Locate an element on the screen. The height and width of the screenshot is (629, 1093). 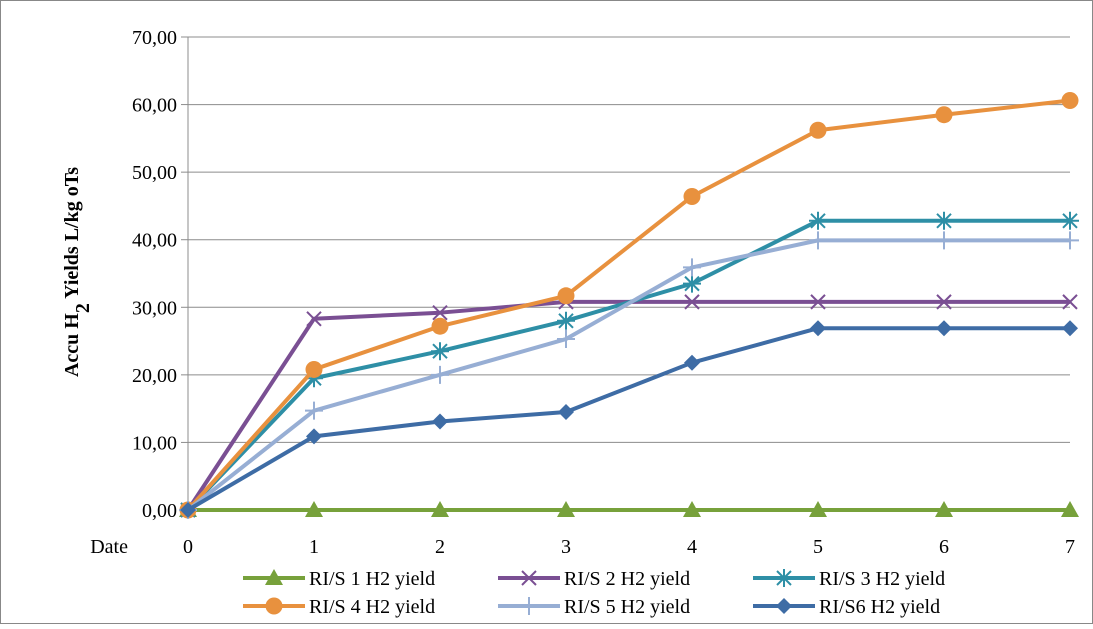
y-tick-label: 30,00 is located at coordinates (154, 308).